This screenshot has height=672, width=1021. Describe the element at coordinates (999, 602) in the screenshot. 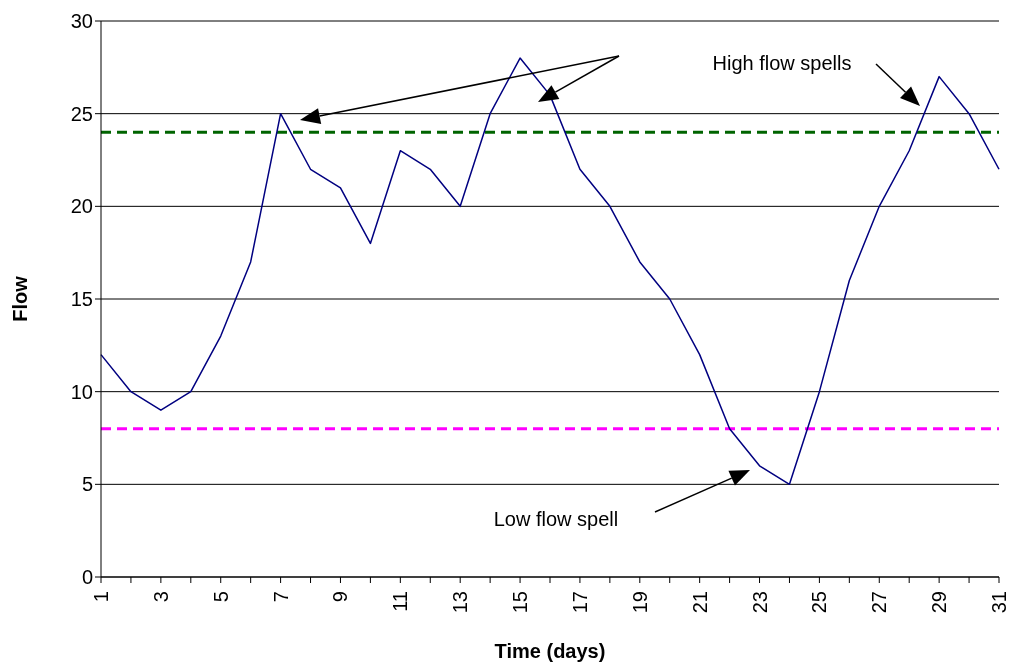

I see `x-tick-label: 31` at that location.